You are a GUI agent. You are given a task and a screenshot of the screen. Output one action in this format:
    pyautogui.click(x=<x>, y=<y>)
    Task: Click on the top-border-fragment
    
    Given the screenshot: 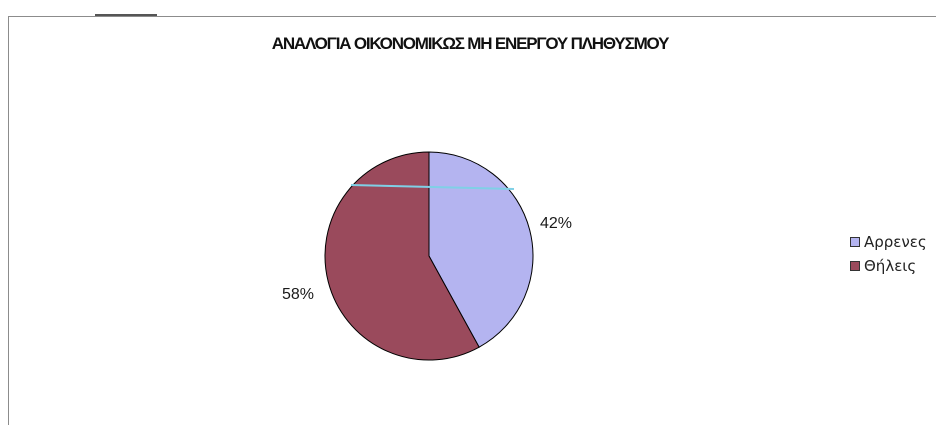 What is the action you would take?
    pyautogui.click(x=126, y=15)
    